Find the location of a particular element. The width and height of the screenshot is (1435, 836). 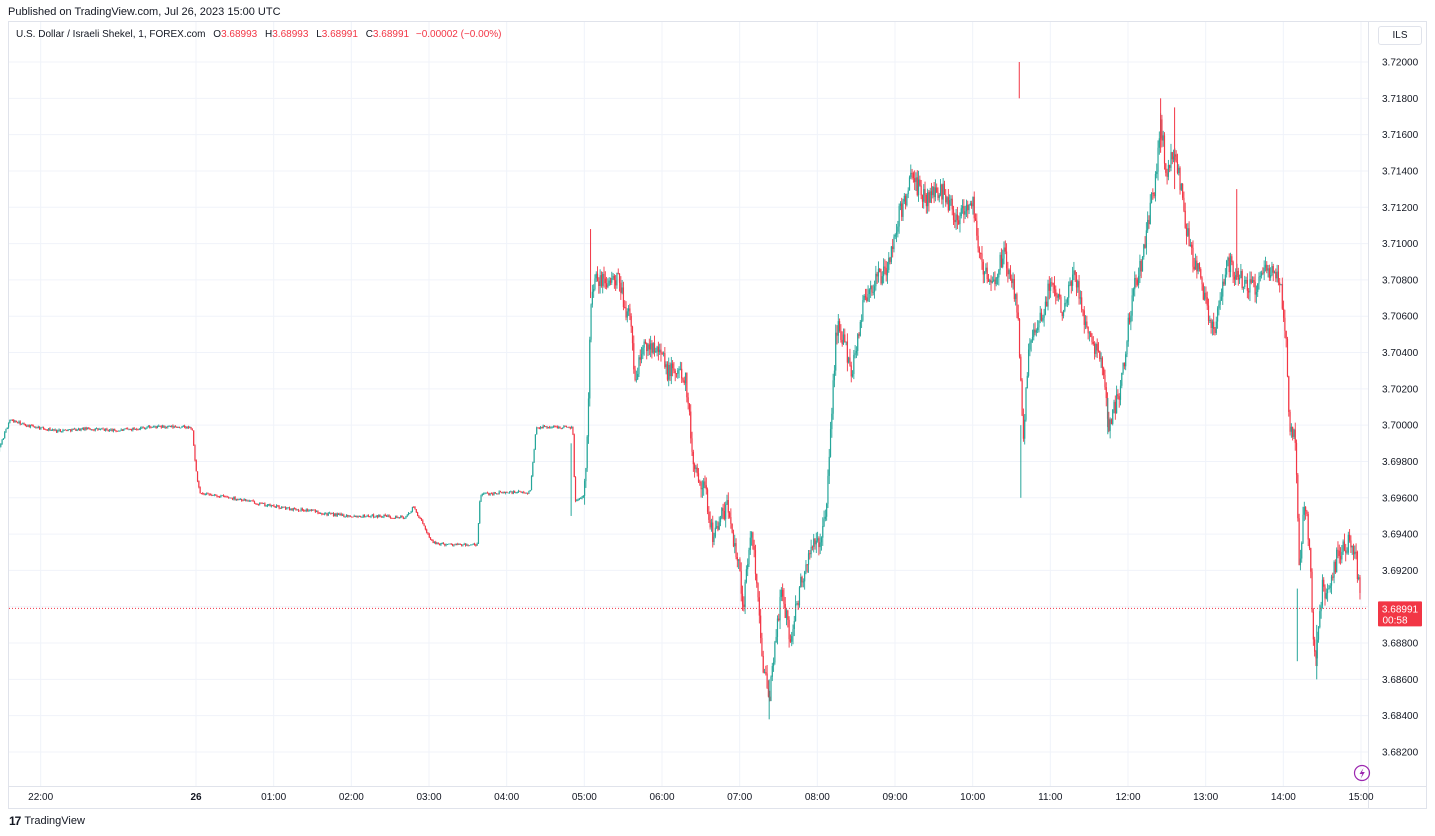

tradingview-logo: 17 TradingView is located at coordinates (47, 821).